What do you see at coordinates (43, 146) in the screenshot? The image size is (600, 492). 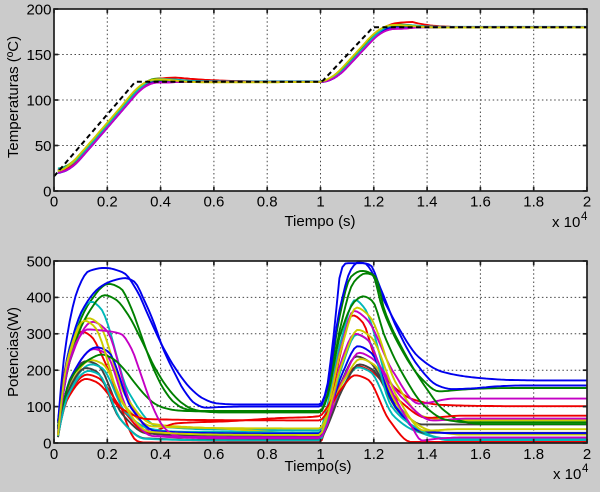 I see `svg-text: 50` at bounding box center [43, 146].